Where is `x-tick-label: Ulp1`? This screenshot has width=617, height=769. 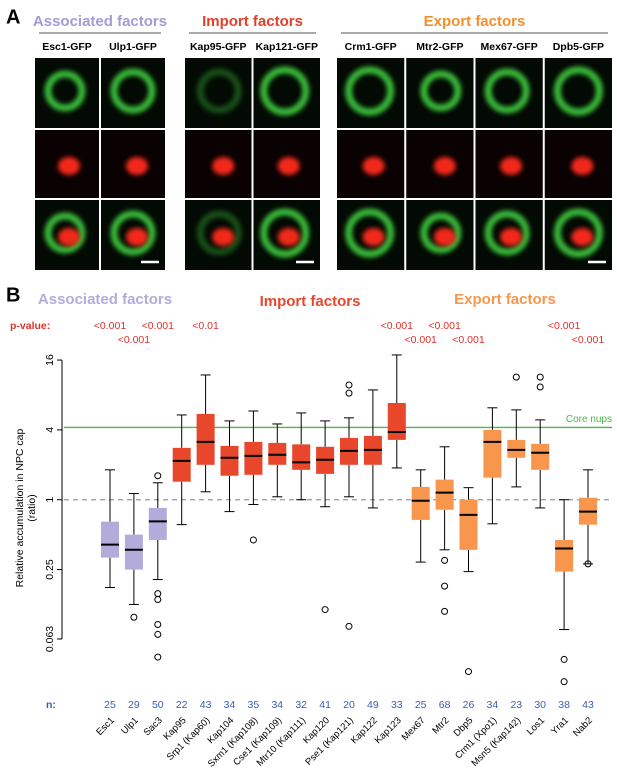 x-tick-label: Ulp1 is located at coordinates (130, 726).